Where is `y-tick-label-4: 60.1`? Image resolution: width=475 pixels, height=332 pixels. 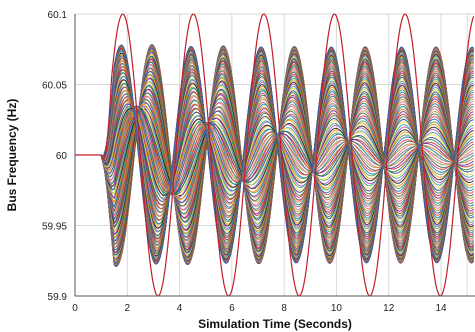 y-tick-label-4: 60.1 is located at coordinates (58, 15).